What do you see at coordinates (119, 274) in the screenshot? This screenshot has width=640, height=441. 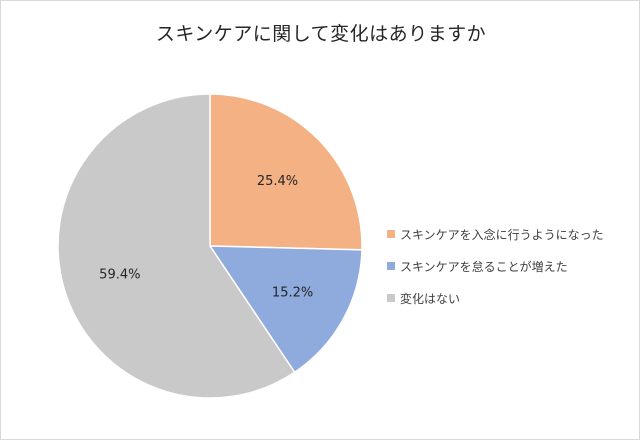 I see `data-label-3: 59.4%` at bounding box center [119, 274].